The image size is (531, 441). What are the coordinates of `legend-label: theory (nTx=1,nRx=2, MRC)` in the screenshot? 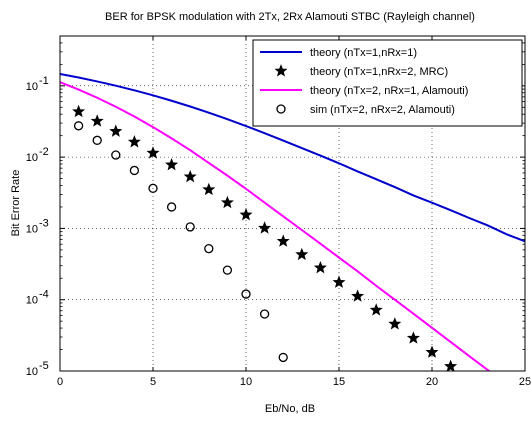 It's located at (379, 72).